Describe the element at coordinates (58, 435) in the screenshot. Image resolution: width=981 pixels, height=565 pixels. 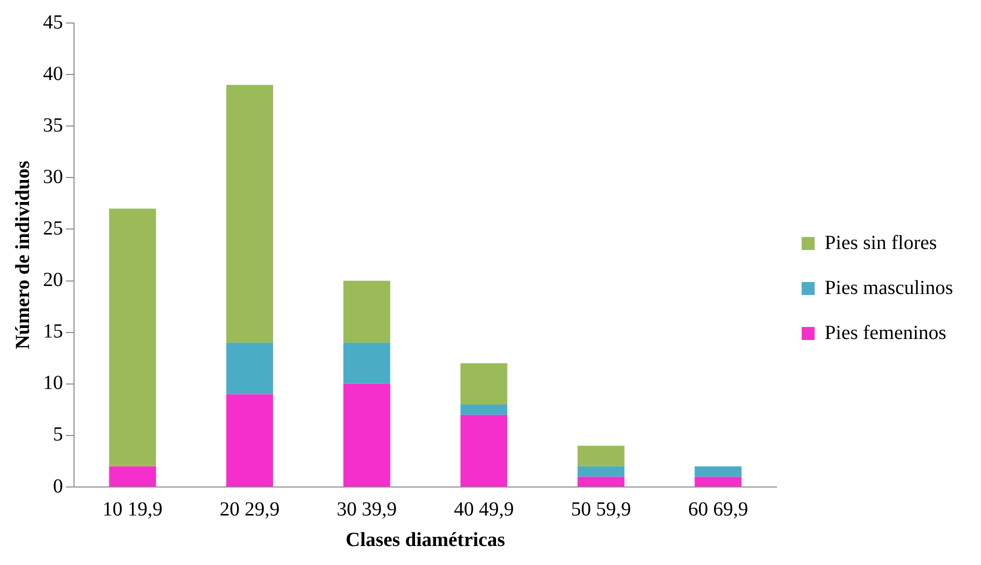
I see `y-tick-label: 5` at that location.